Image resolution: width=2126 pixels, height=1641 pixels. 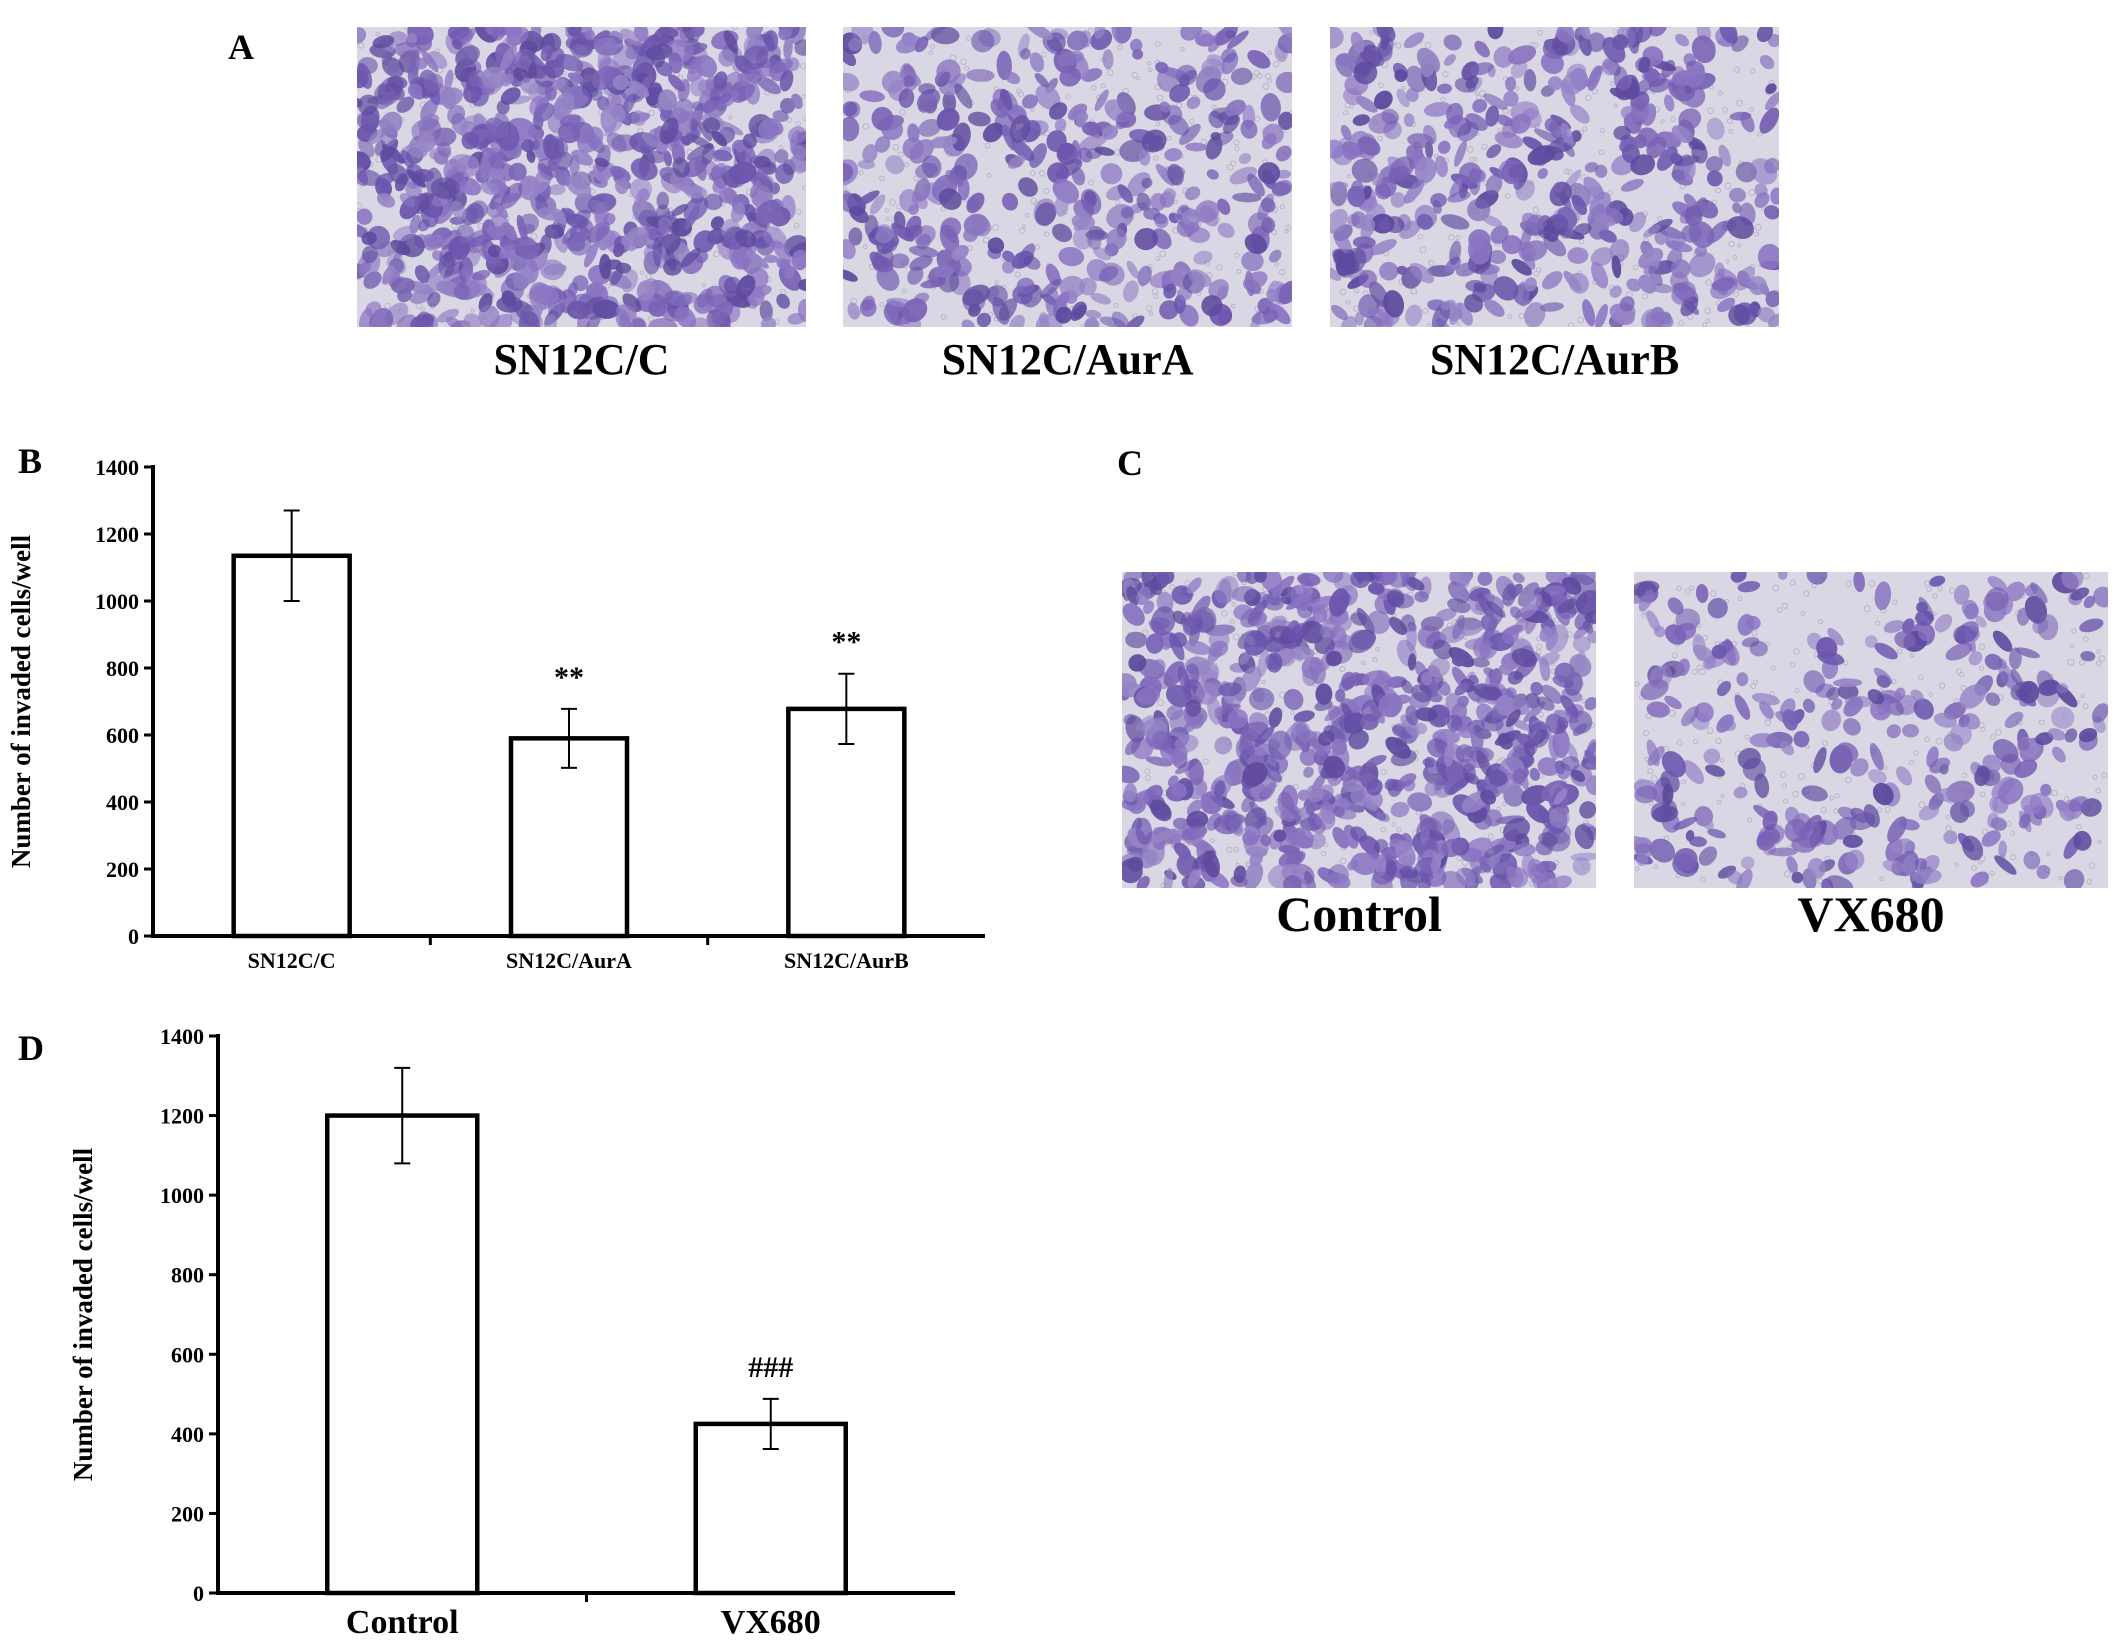 What do you see at coordinates (846, 642) in the screenshot?
I see `significance-marker: **` at bounding box center [846, 642].